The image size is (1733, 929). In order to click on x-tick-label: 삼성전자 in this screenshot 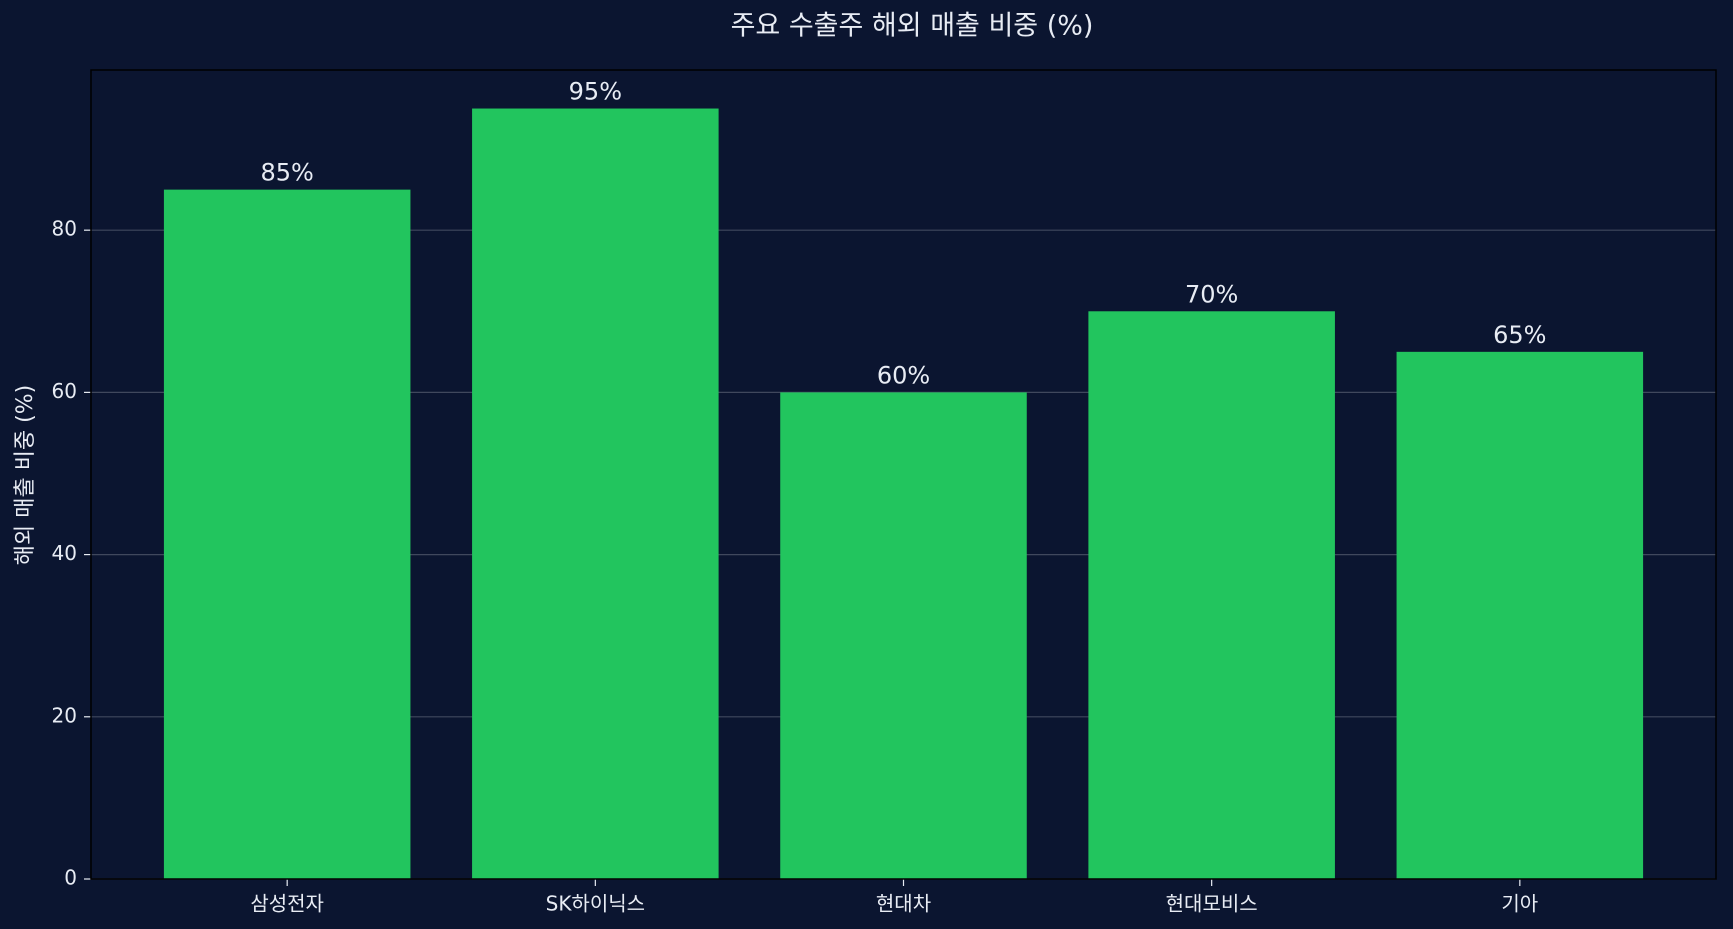, I will do `click(287, 904)`.